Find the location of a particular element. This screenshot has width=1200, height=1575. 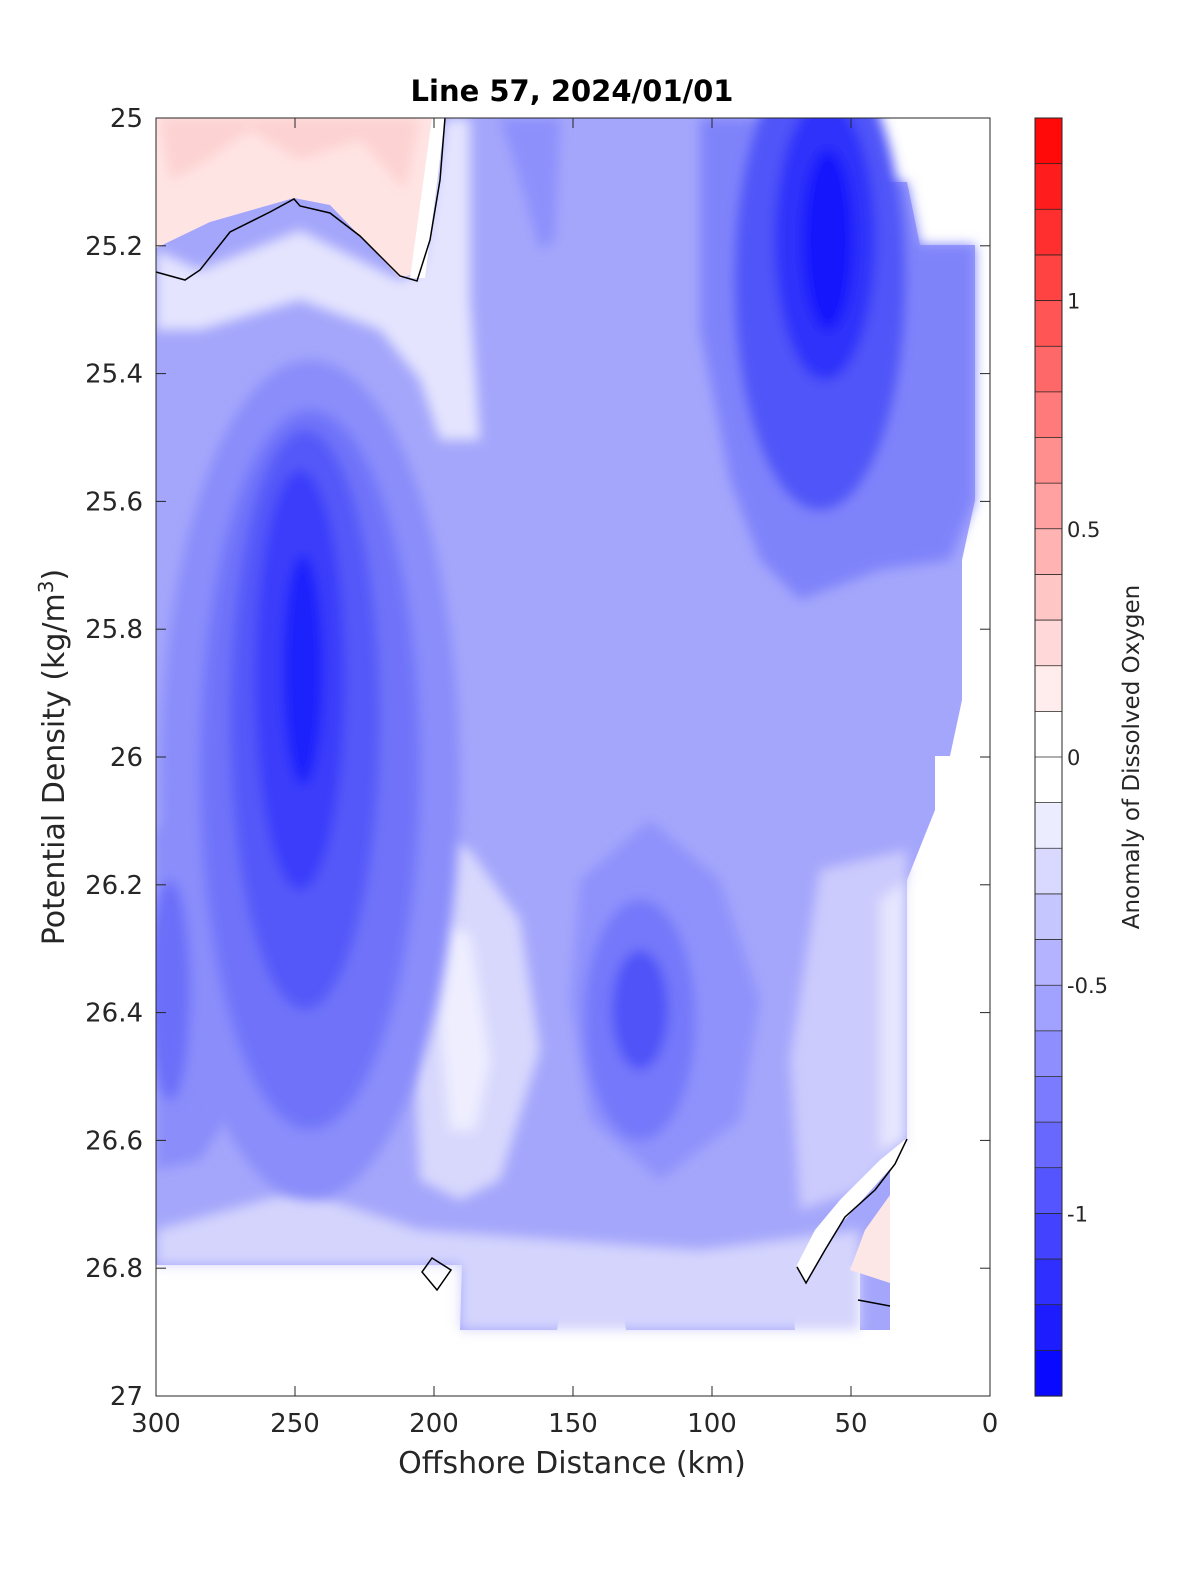

y-tick-label: 26.2 is located at coordinates (114, 886).